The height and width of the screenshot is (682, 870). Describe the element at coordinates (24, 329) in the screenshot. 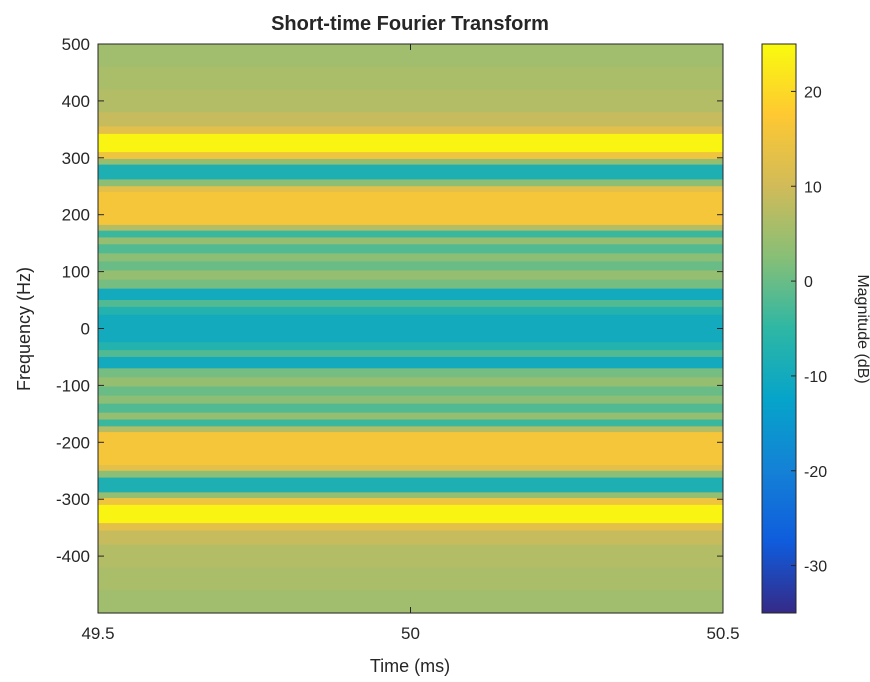

I see `y-axis-label: Frequency (Hz)` at that location.